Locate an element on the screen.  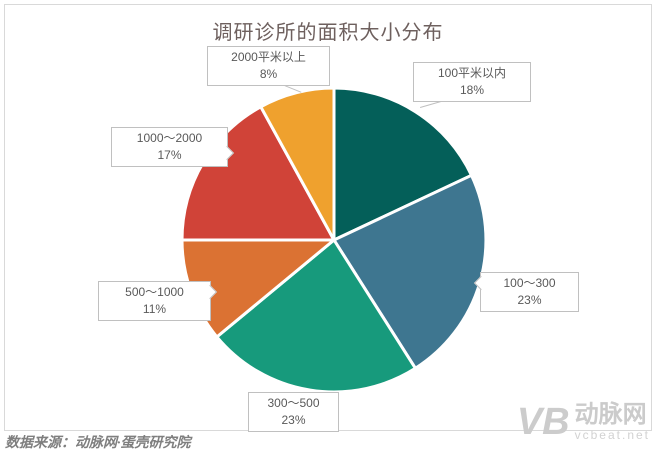
pie-label-1000-2000: 1000～2000 17% is located at coordinates (173, 147).